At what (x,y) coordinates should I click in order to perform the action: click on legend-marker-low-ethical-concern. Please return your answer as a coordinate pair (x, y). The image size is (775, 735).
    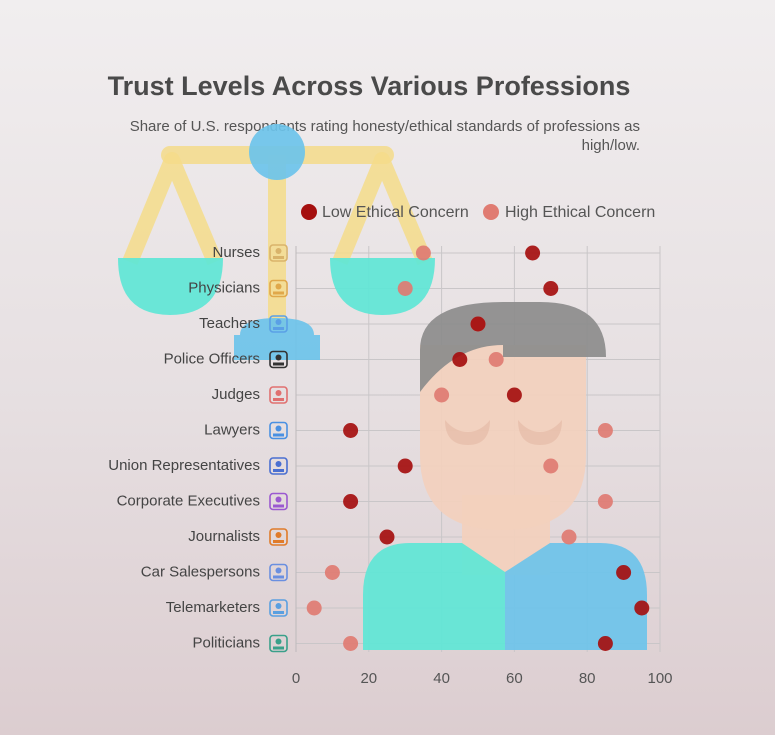
    Looking at the image, I should click on (309, 212).